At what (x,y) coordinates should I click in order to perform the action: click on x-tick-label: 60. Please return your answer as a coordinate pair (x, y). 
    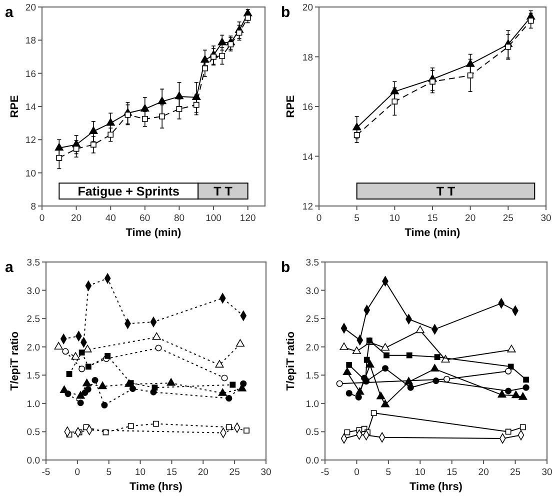
    Looking at the image, I should click on (145, 218).